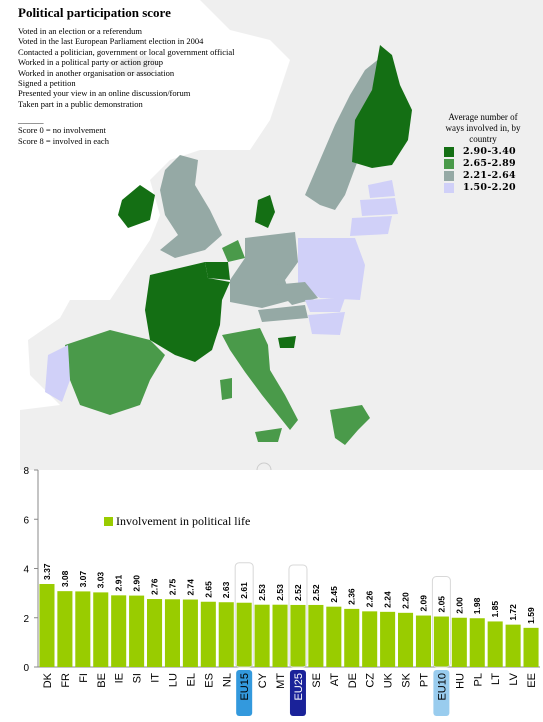 This screenshot has height=722, width=543. What do you see at coordinates (233, 251) in the screenshot?
I see `region-netherlands` at bounding box center [233, 251].